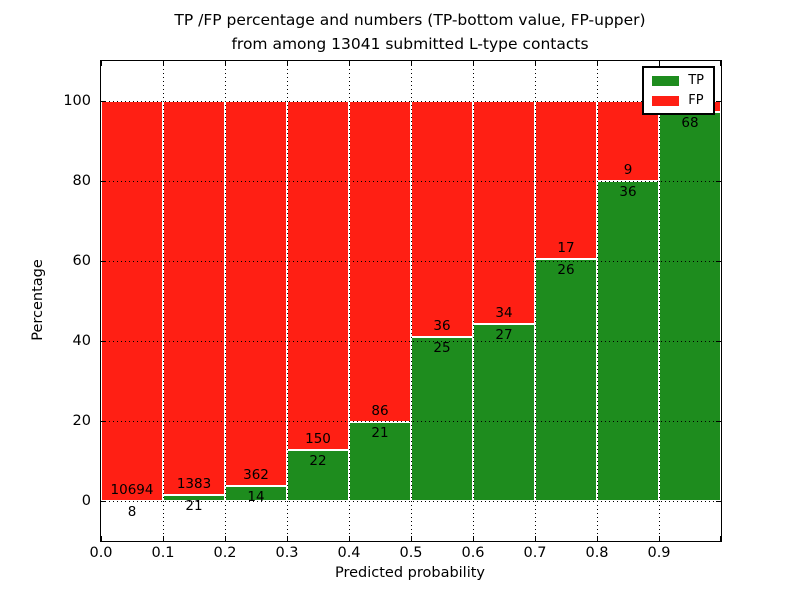  I want to click on x-tick-label: 0.8, so click(597, 553).